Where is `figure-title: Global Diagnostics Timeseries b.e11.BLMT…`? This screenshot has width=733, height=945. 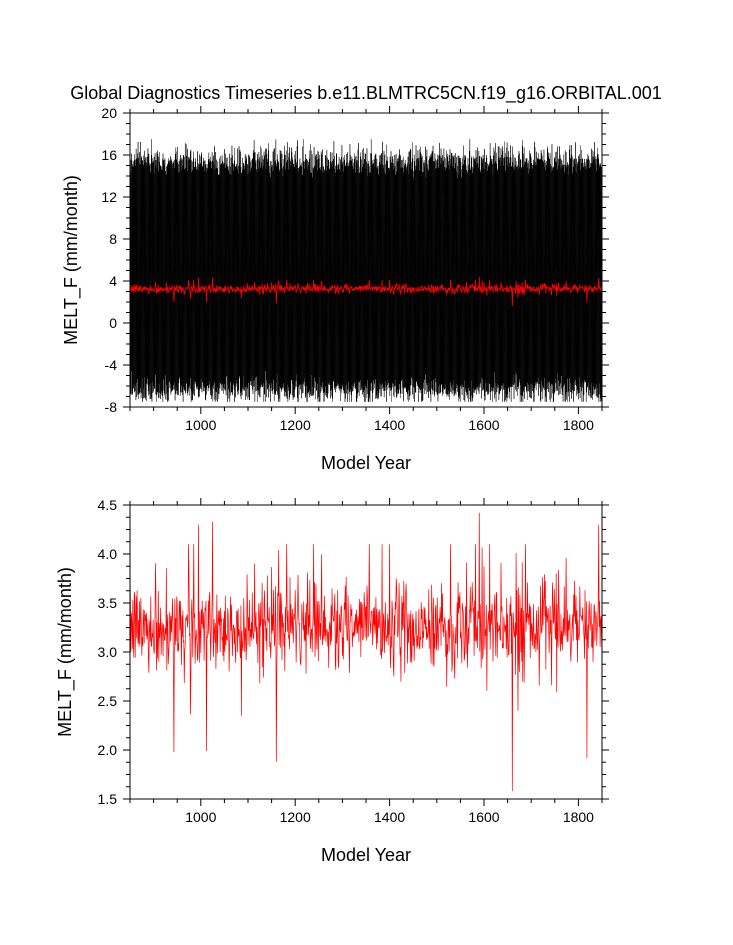 figure-title: Global Diagnostics Timeseries b.e11.BLMT… is located at coordinates (366, 93).